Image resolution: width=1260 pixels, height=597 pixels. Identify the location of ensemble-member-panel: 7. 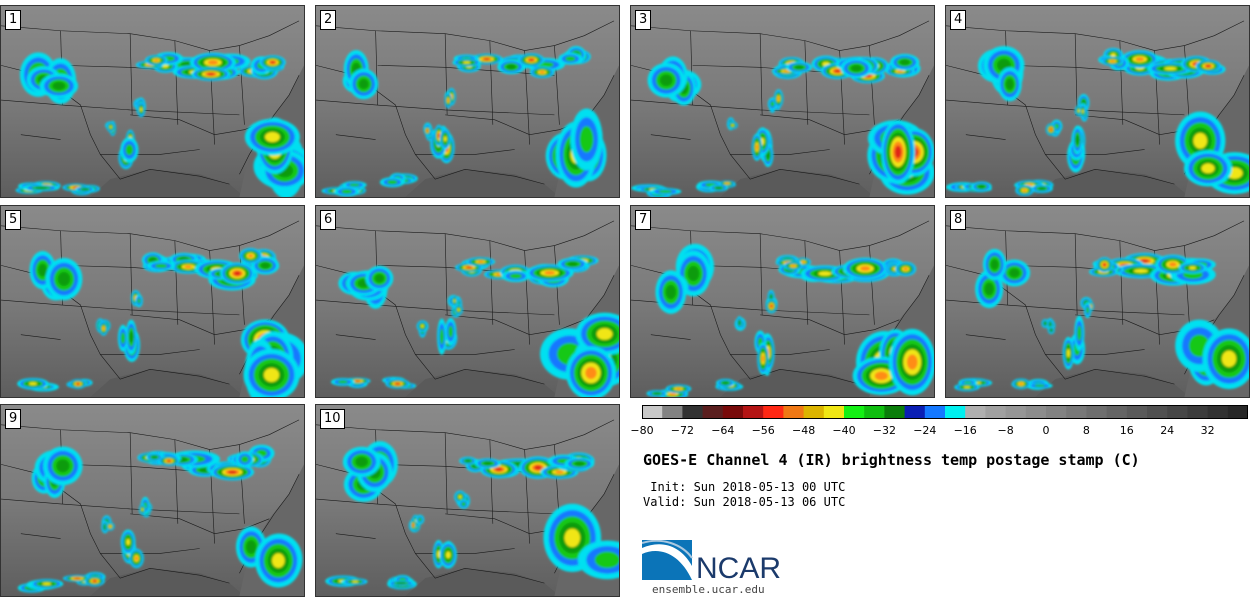
(782, 301).